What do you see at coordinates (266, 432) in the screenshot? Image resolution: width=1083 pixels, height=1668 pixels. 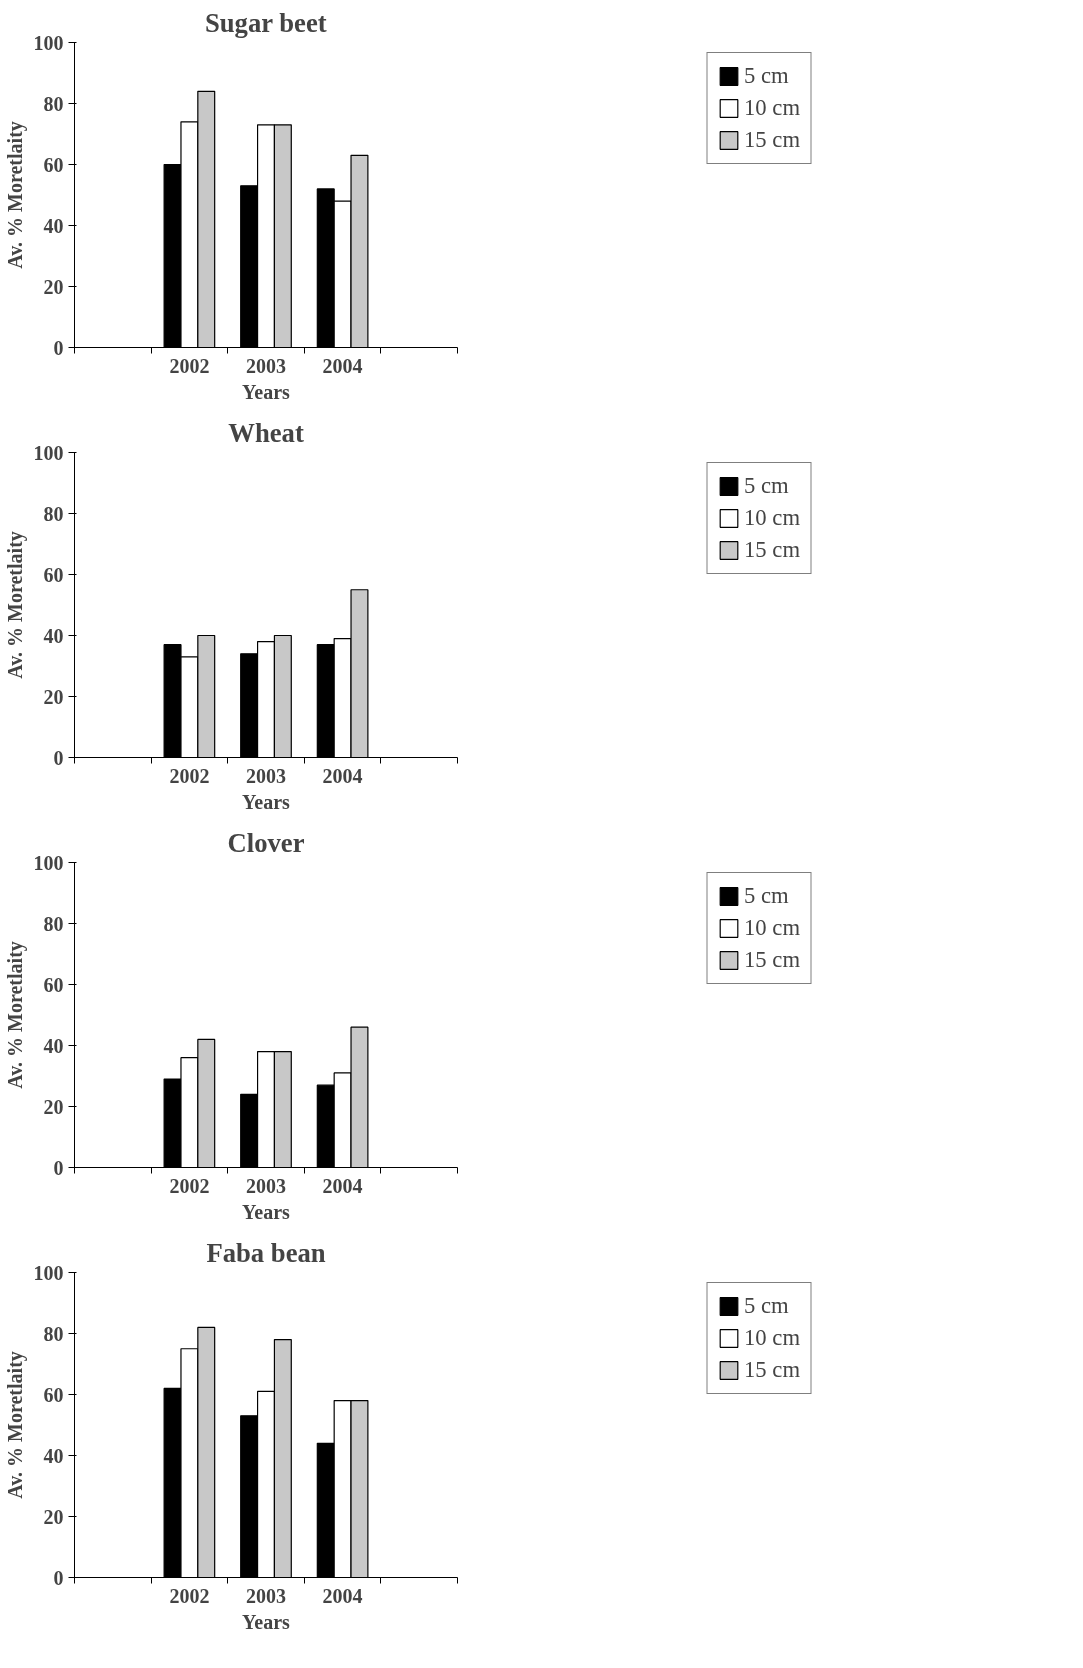 I see `chart-title: Wheat` at bounding box center [266, 432].